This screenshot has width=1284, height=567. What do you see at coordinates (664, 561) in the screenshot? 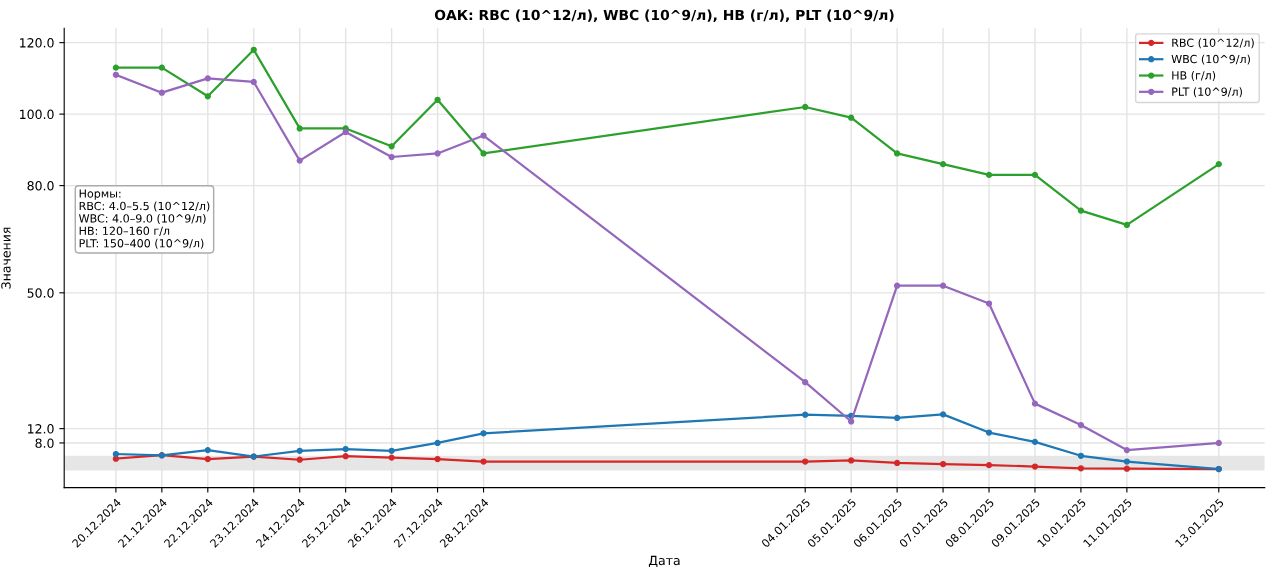
I see `x-axis-title: Дата` at bounding box center [664, 561].